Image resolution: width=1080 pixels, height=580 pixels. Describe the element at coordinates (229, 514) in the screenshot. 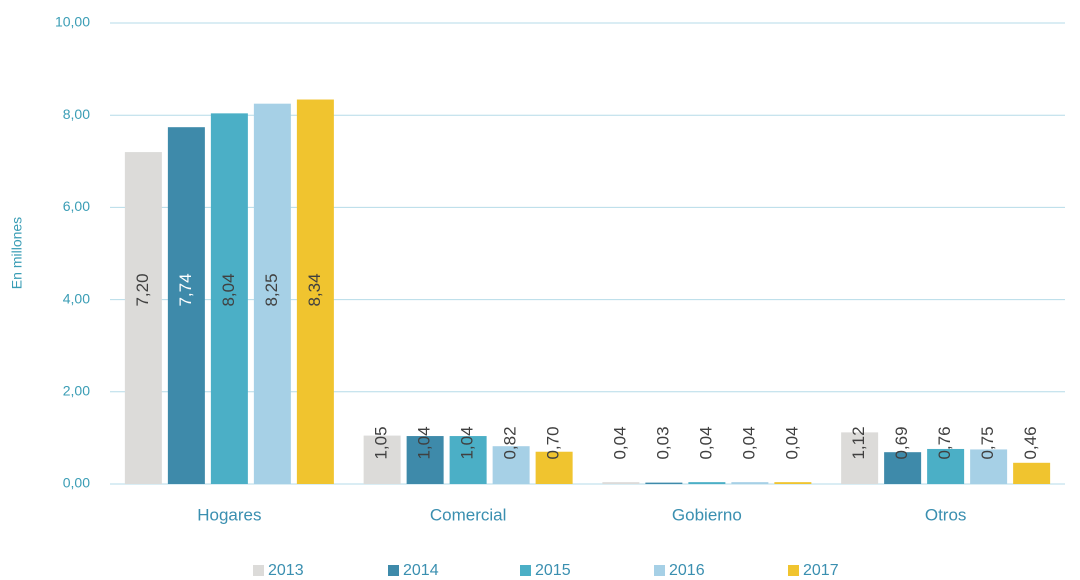

I see `x-tick-label: Hogares` at that location.